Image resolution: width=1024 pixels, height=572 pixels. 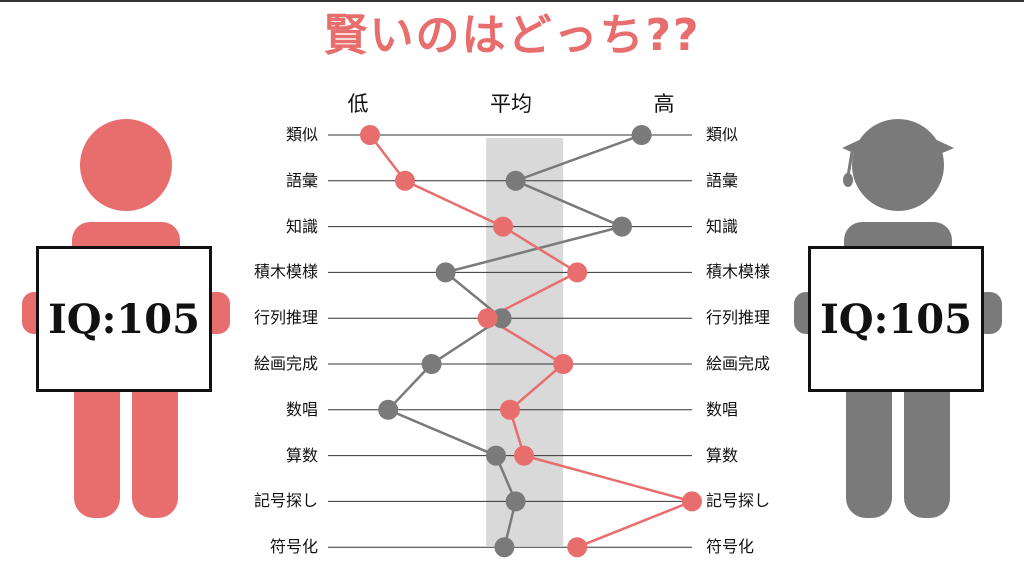 I want to click on scale-low-label: 低, so click(x=358, y=104).